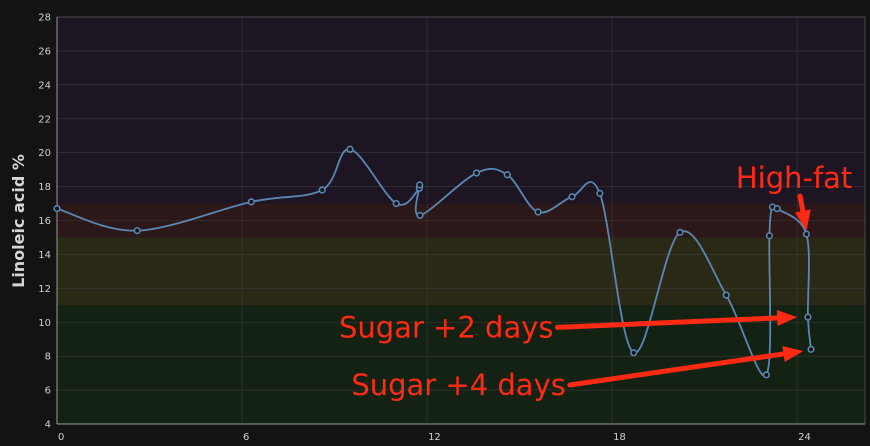 The height and width of the screenshot is (446, 870). Describe the element at coordinates (246, 437) in the screenshot. I see `x-tick-label-6: 6` at that location.